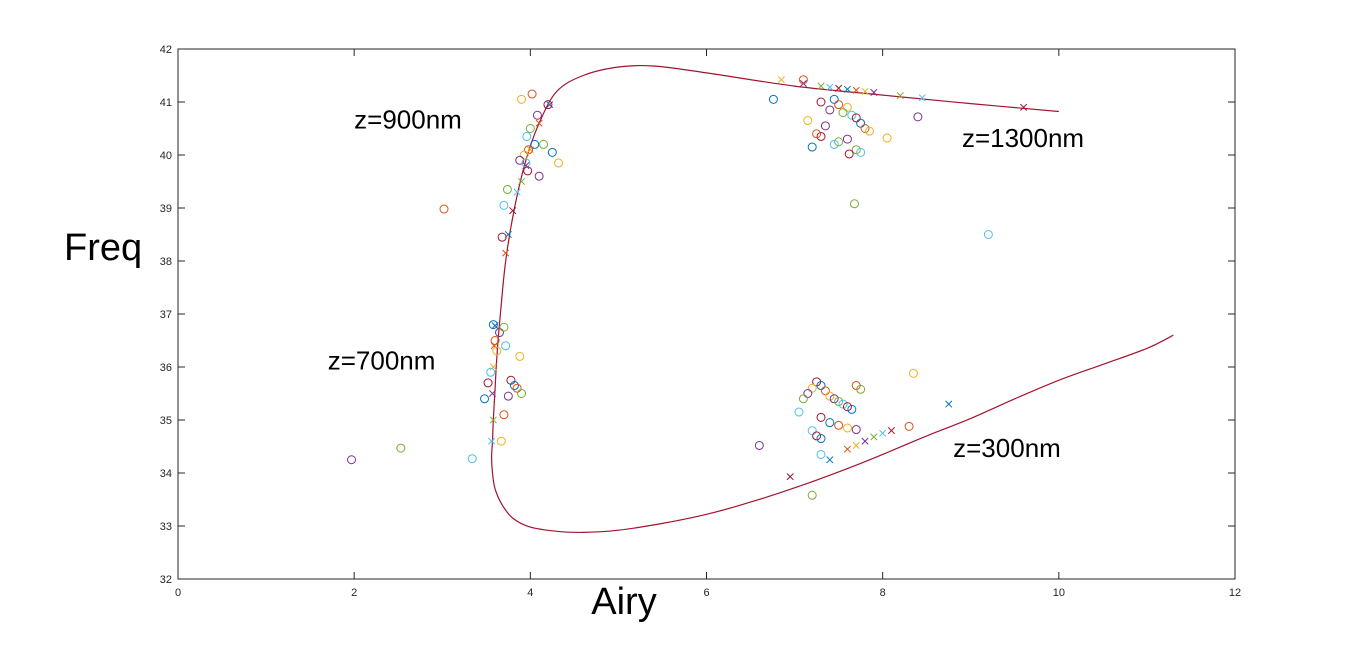  What do you see at coordinates (706, 593) in the screenshot?
I see `x-tick-label: 6` at bounding box center [706, 593].